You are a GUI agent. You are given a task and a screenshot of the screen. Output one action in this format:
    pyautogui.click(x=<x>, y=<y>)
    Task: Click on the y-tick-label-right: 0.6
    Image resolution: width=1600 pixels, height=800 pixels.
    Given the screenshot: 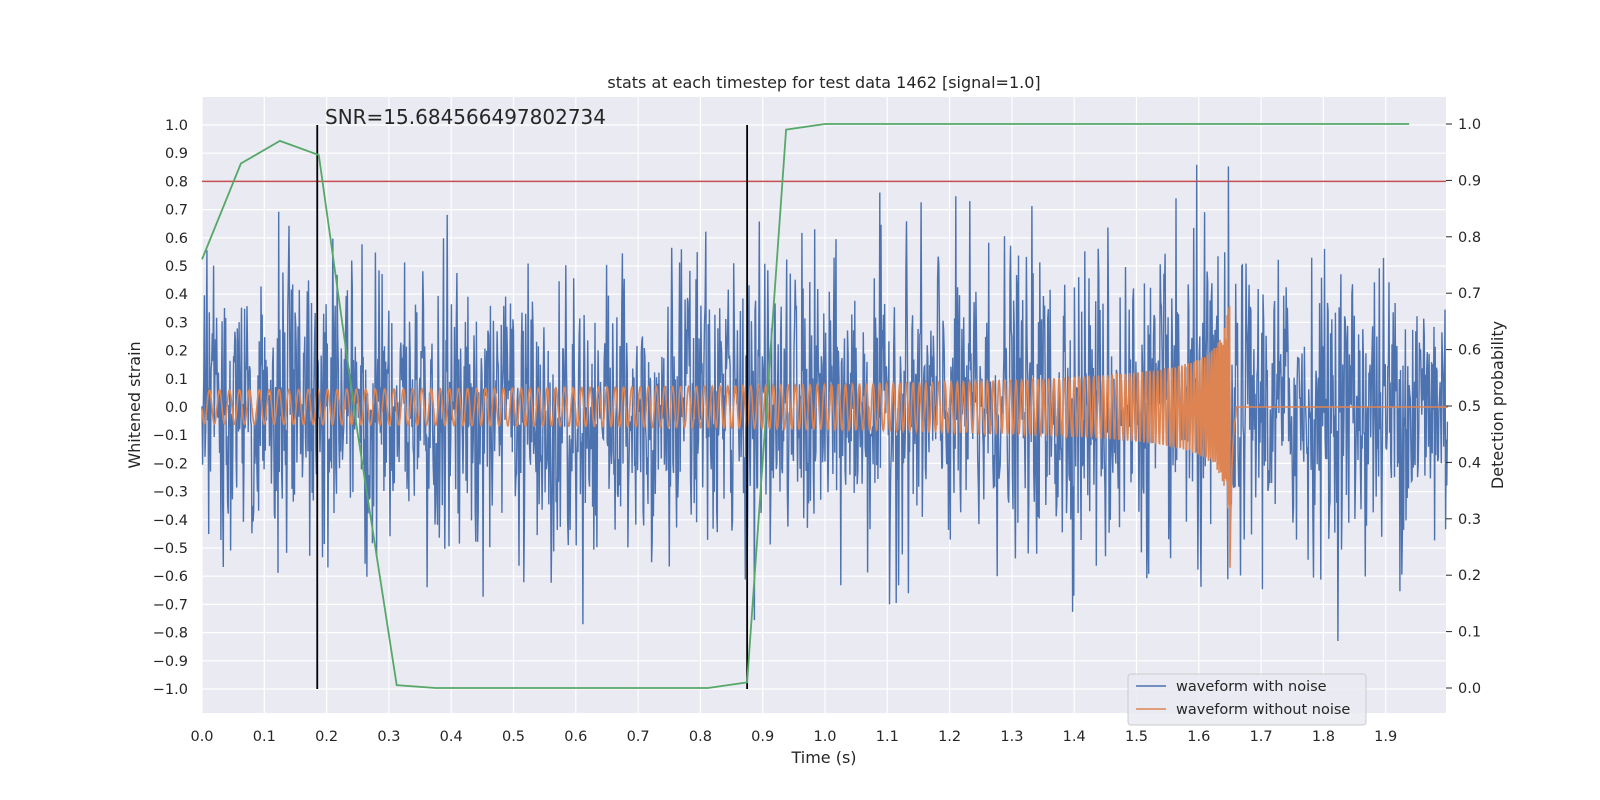 What is the action you would take?
    pyautogui.click(x=1469, y=351)
    